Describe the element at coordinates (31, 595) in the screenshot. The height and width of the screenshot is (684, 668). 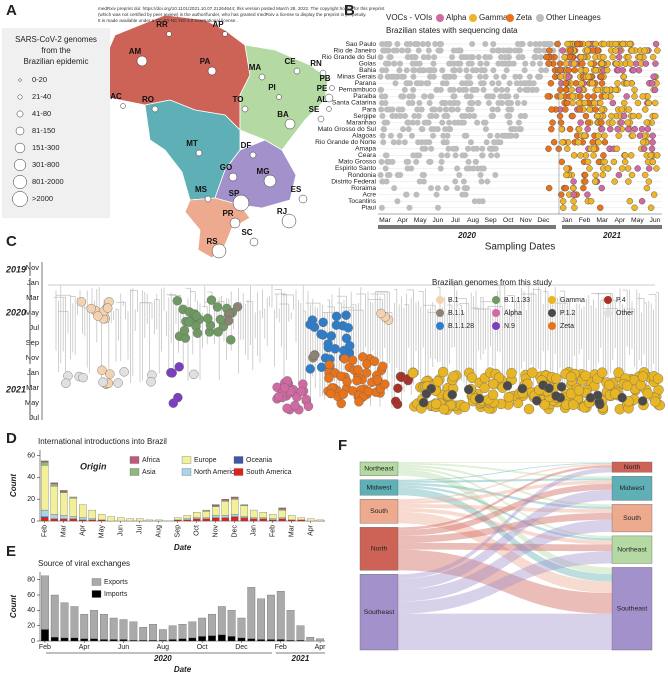
I see `y-tick-label: 60` at that location.